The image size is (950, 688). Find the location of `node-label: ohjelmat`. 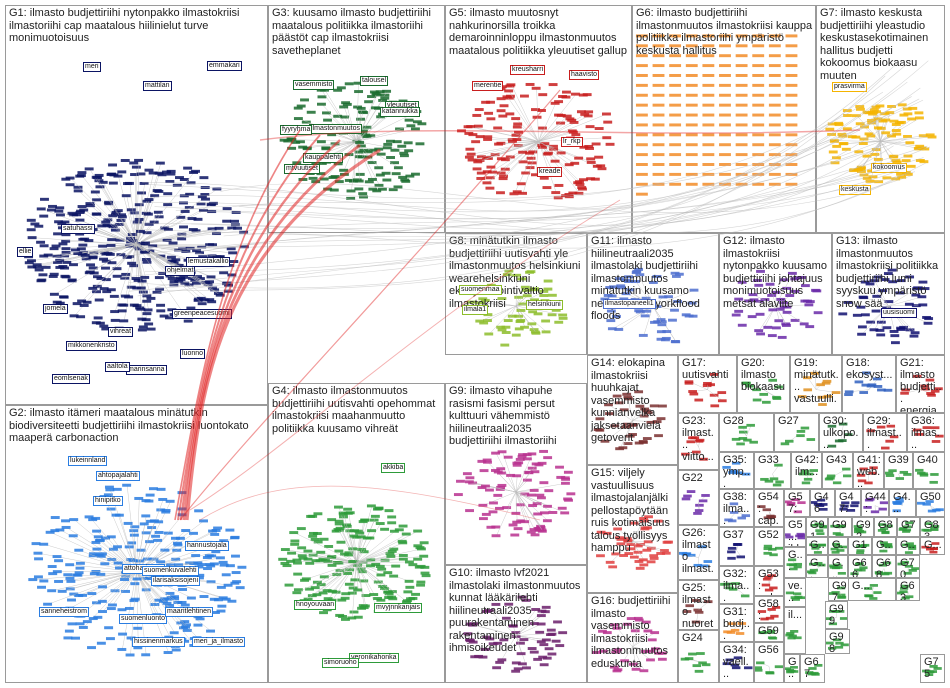

node-label: ohjelmat is located at coordinates (180, 271).